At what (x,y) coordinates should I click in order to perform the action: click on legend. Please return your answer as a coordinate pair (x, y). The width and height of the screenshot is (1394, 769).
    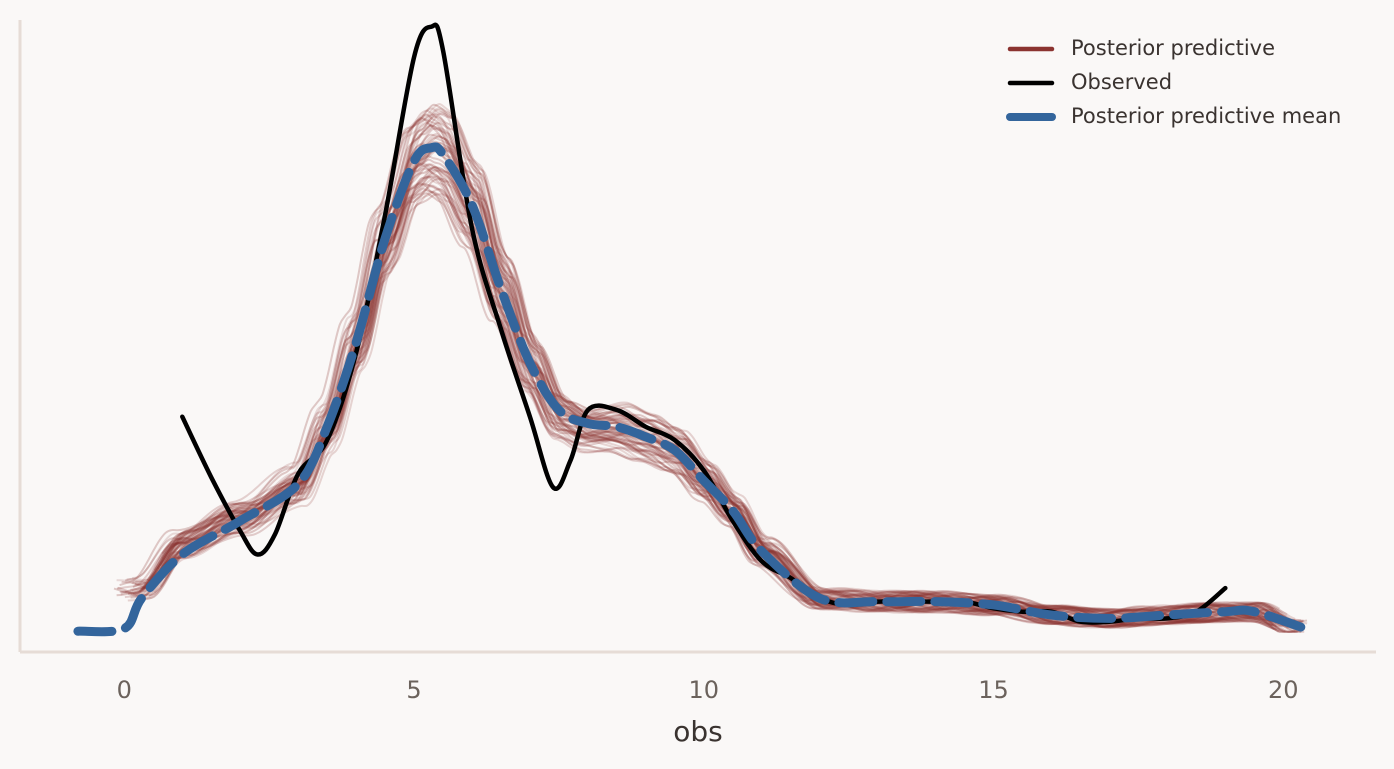
    Looking at the image, I should click on (1031, 83).